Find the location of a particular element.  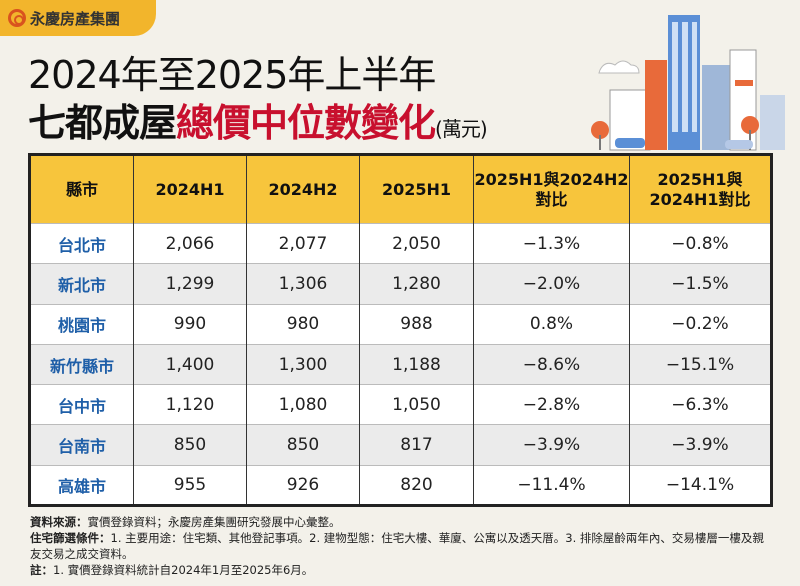

value-cell: 1,050 is located at coordinates (416, 404).